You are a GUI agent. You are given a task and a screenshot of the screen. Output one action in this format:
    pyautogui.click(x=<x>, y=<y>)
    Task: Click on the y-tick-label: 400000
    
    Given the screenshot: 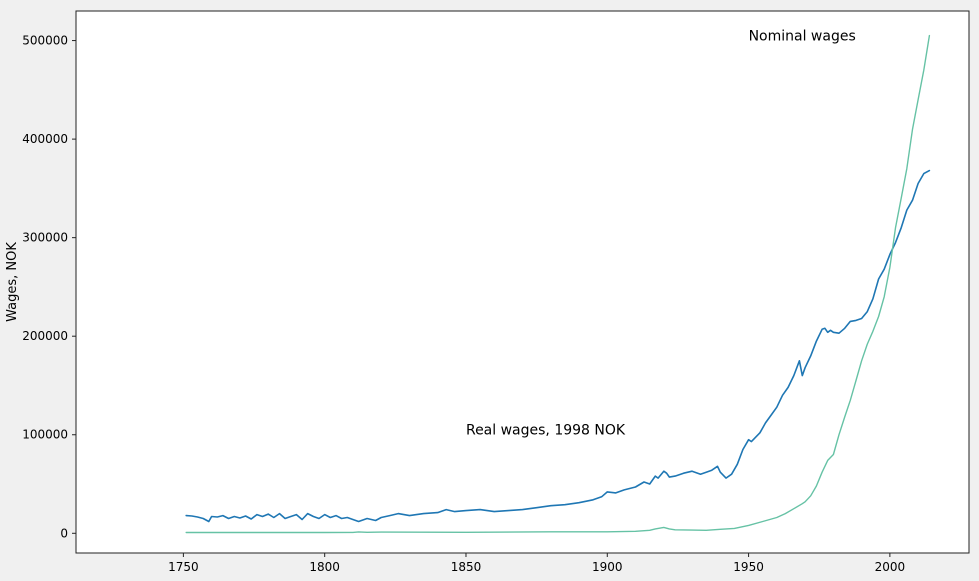 What is the action you would take?
    pyautogui.click(x=45, y=139)
    